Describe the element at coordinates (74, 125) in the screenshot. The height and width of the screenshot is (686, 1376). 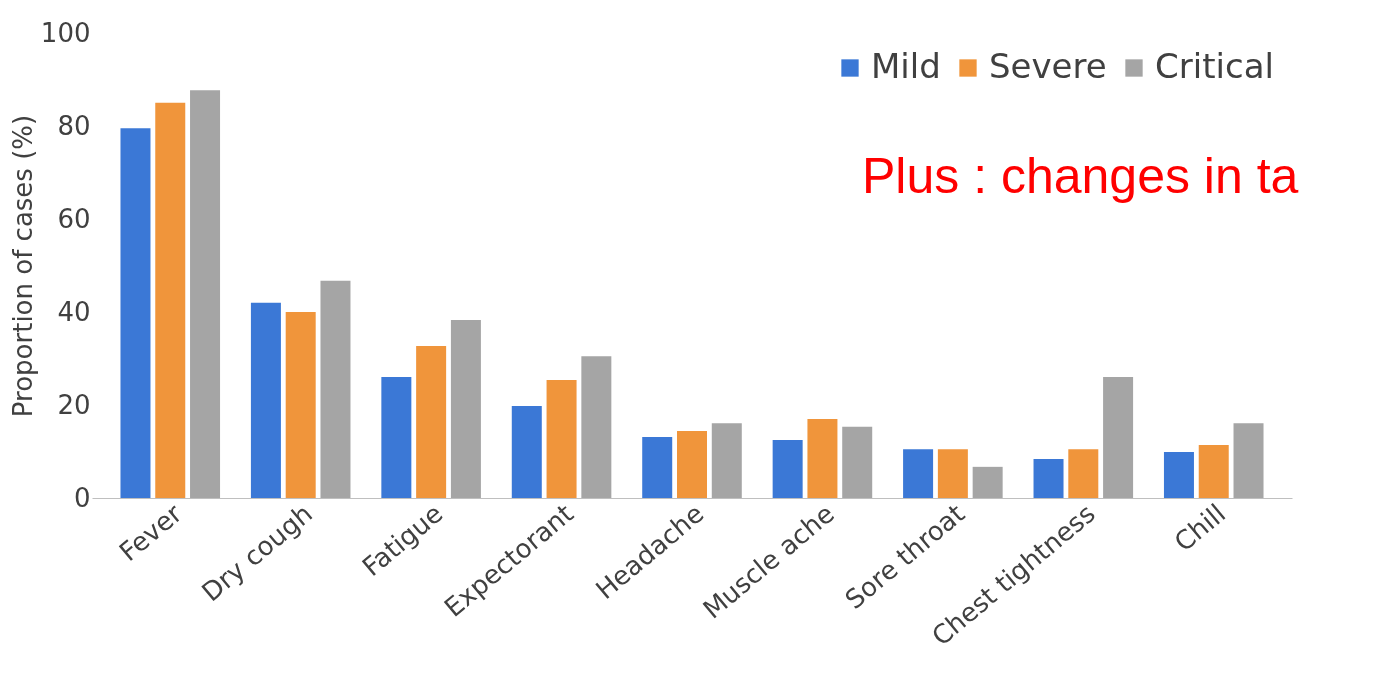
I see `y-tick-label: 80` at that location.